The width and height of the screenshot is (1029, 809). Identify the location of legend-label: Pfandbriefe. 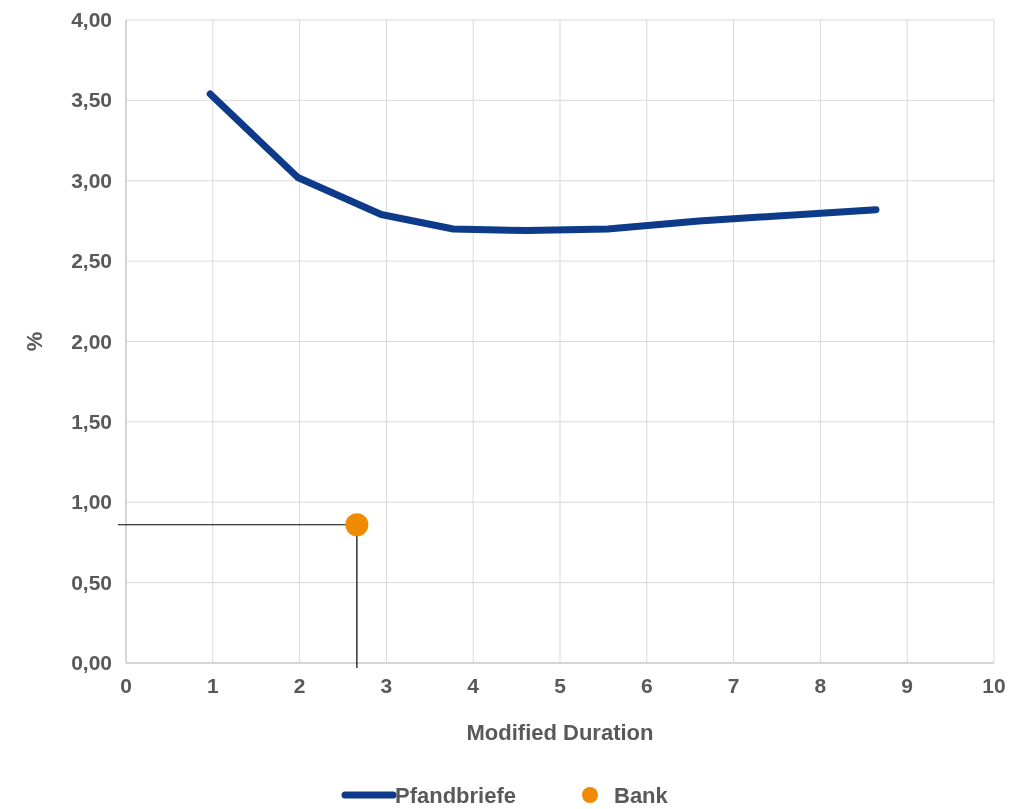
(456, 795).